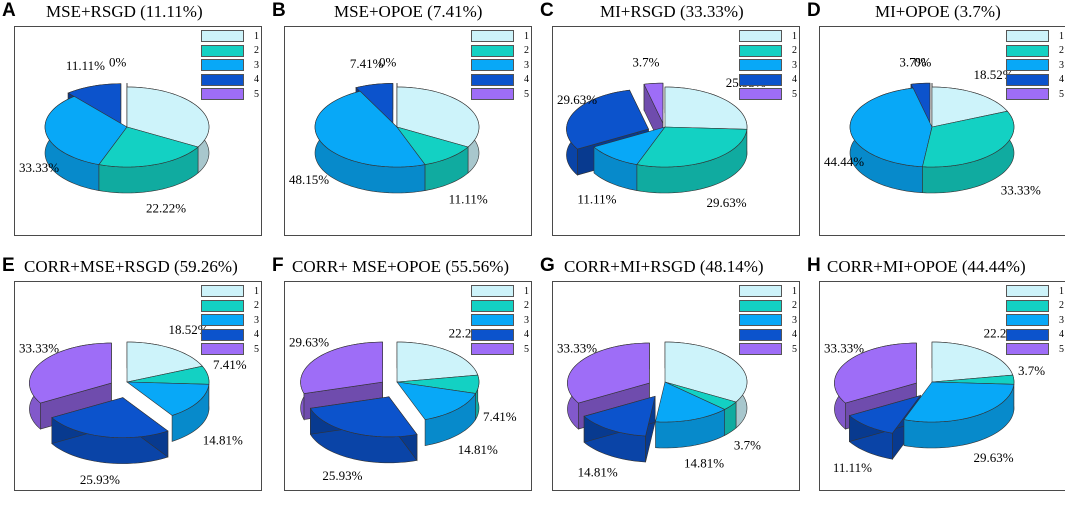 This screenshot has width=1065, height=510. Describe the element at coordinates (814, 10) in the screenshot. I see `panel-label: D` at that location.